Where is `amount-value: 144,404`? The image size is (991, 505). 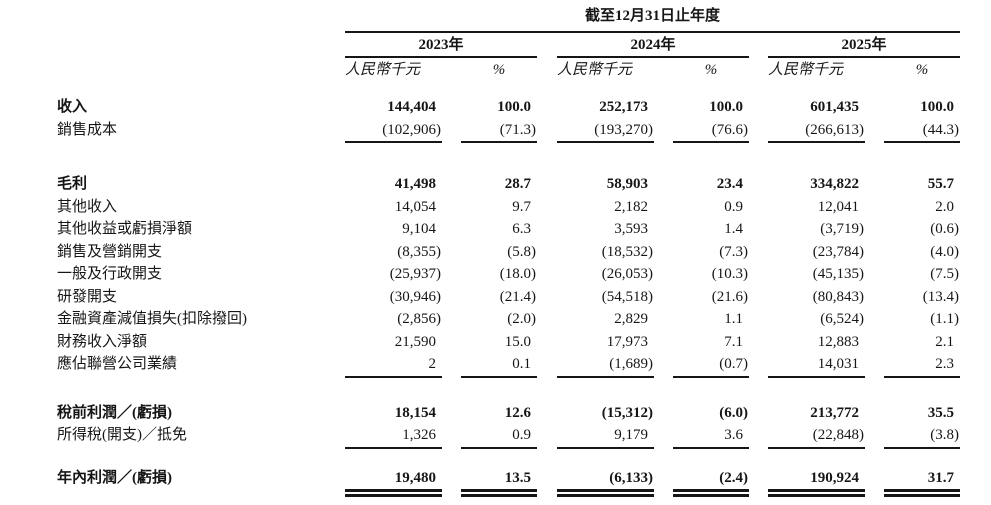 amount-value: 144,404 is located at coordinates (411, 107).